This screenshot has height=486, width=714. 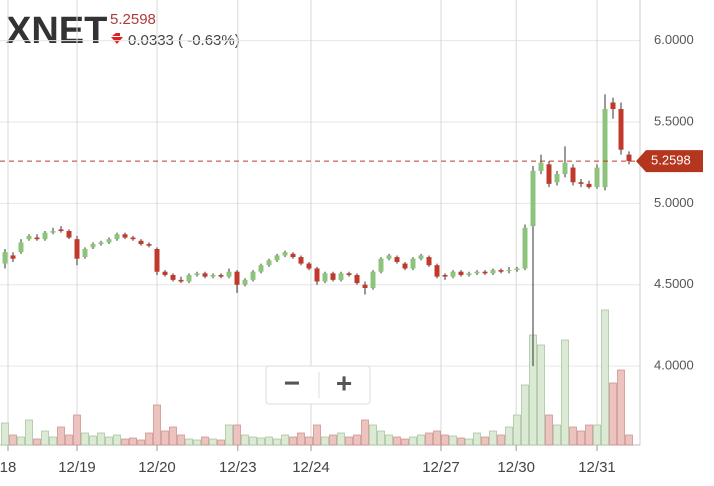 I want to click on zoom-in: +, so click(x=344, y=382).